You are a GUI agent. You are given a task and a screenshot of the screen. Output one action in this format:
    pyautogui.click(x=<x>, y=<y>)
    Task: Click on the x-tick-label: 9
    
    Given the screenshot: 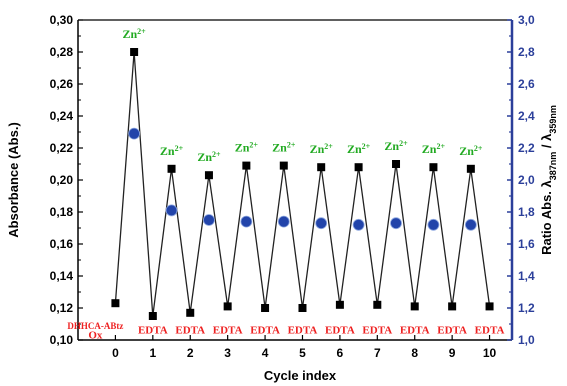 What is the action you would take?
    pyautogui.click(x=452, y=353)
    